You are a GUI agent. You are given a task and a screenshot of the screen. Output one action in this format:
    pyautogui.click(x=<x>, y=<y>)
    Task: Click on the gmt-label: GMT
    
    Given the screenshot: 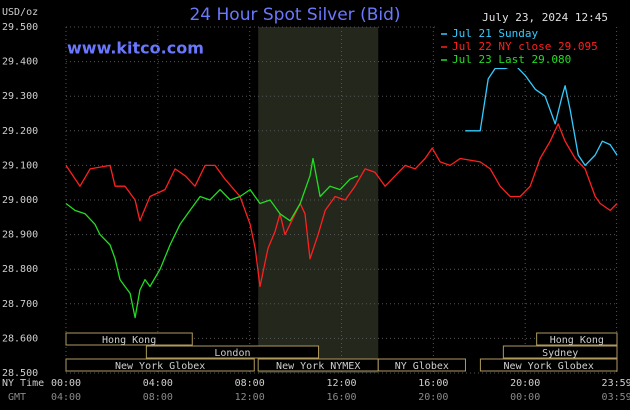 What is the action you would take?
    pyautogui.click(x=17, y=397)
    